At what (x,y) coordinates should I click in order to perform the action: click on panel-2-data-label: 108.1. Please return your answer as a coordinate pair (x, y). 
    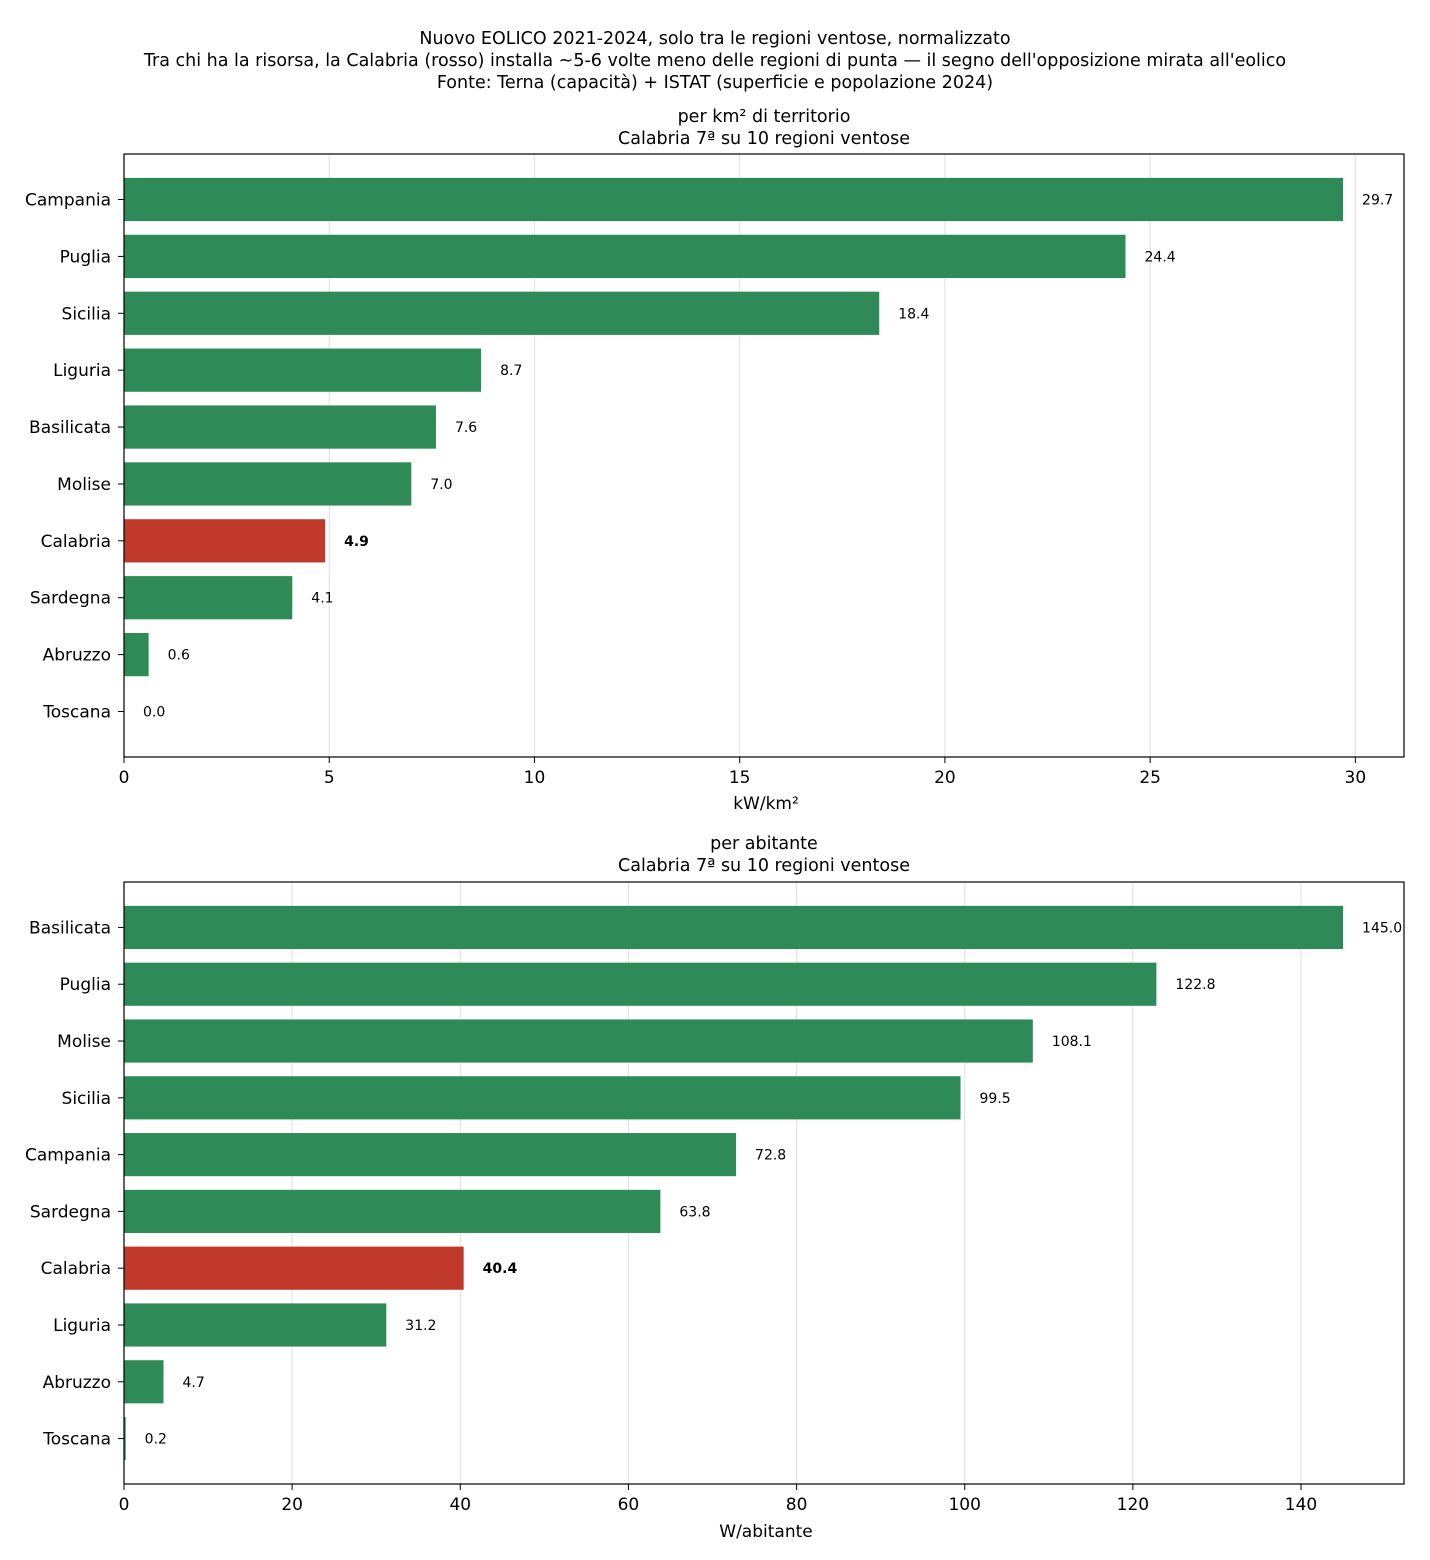
    Looking at the image, I should click on (1072, 1042).